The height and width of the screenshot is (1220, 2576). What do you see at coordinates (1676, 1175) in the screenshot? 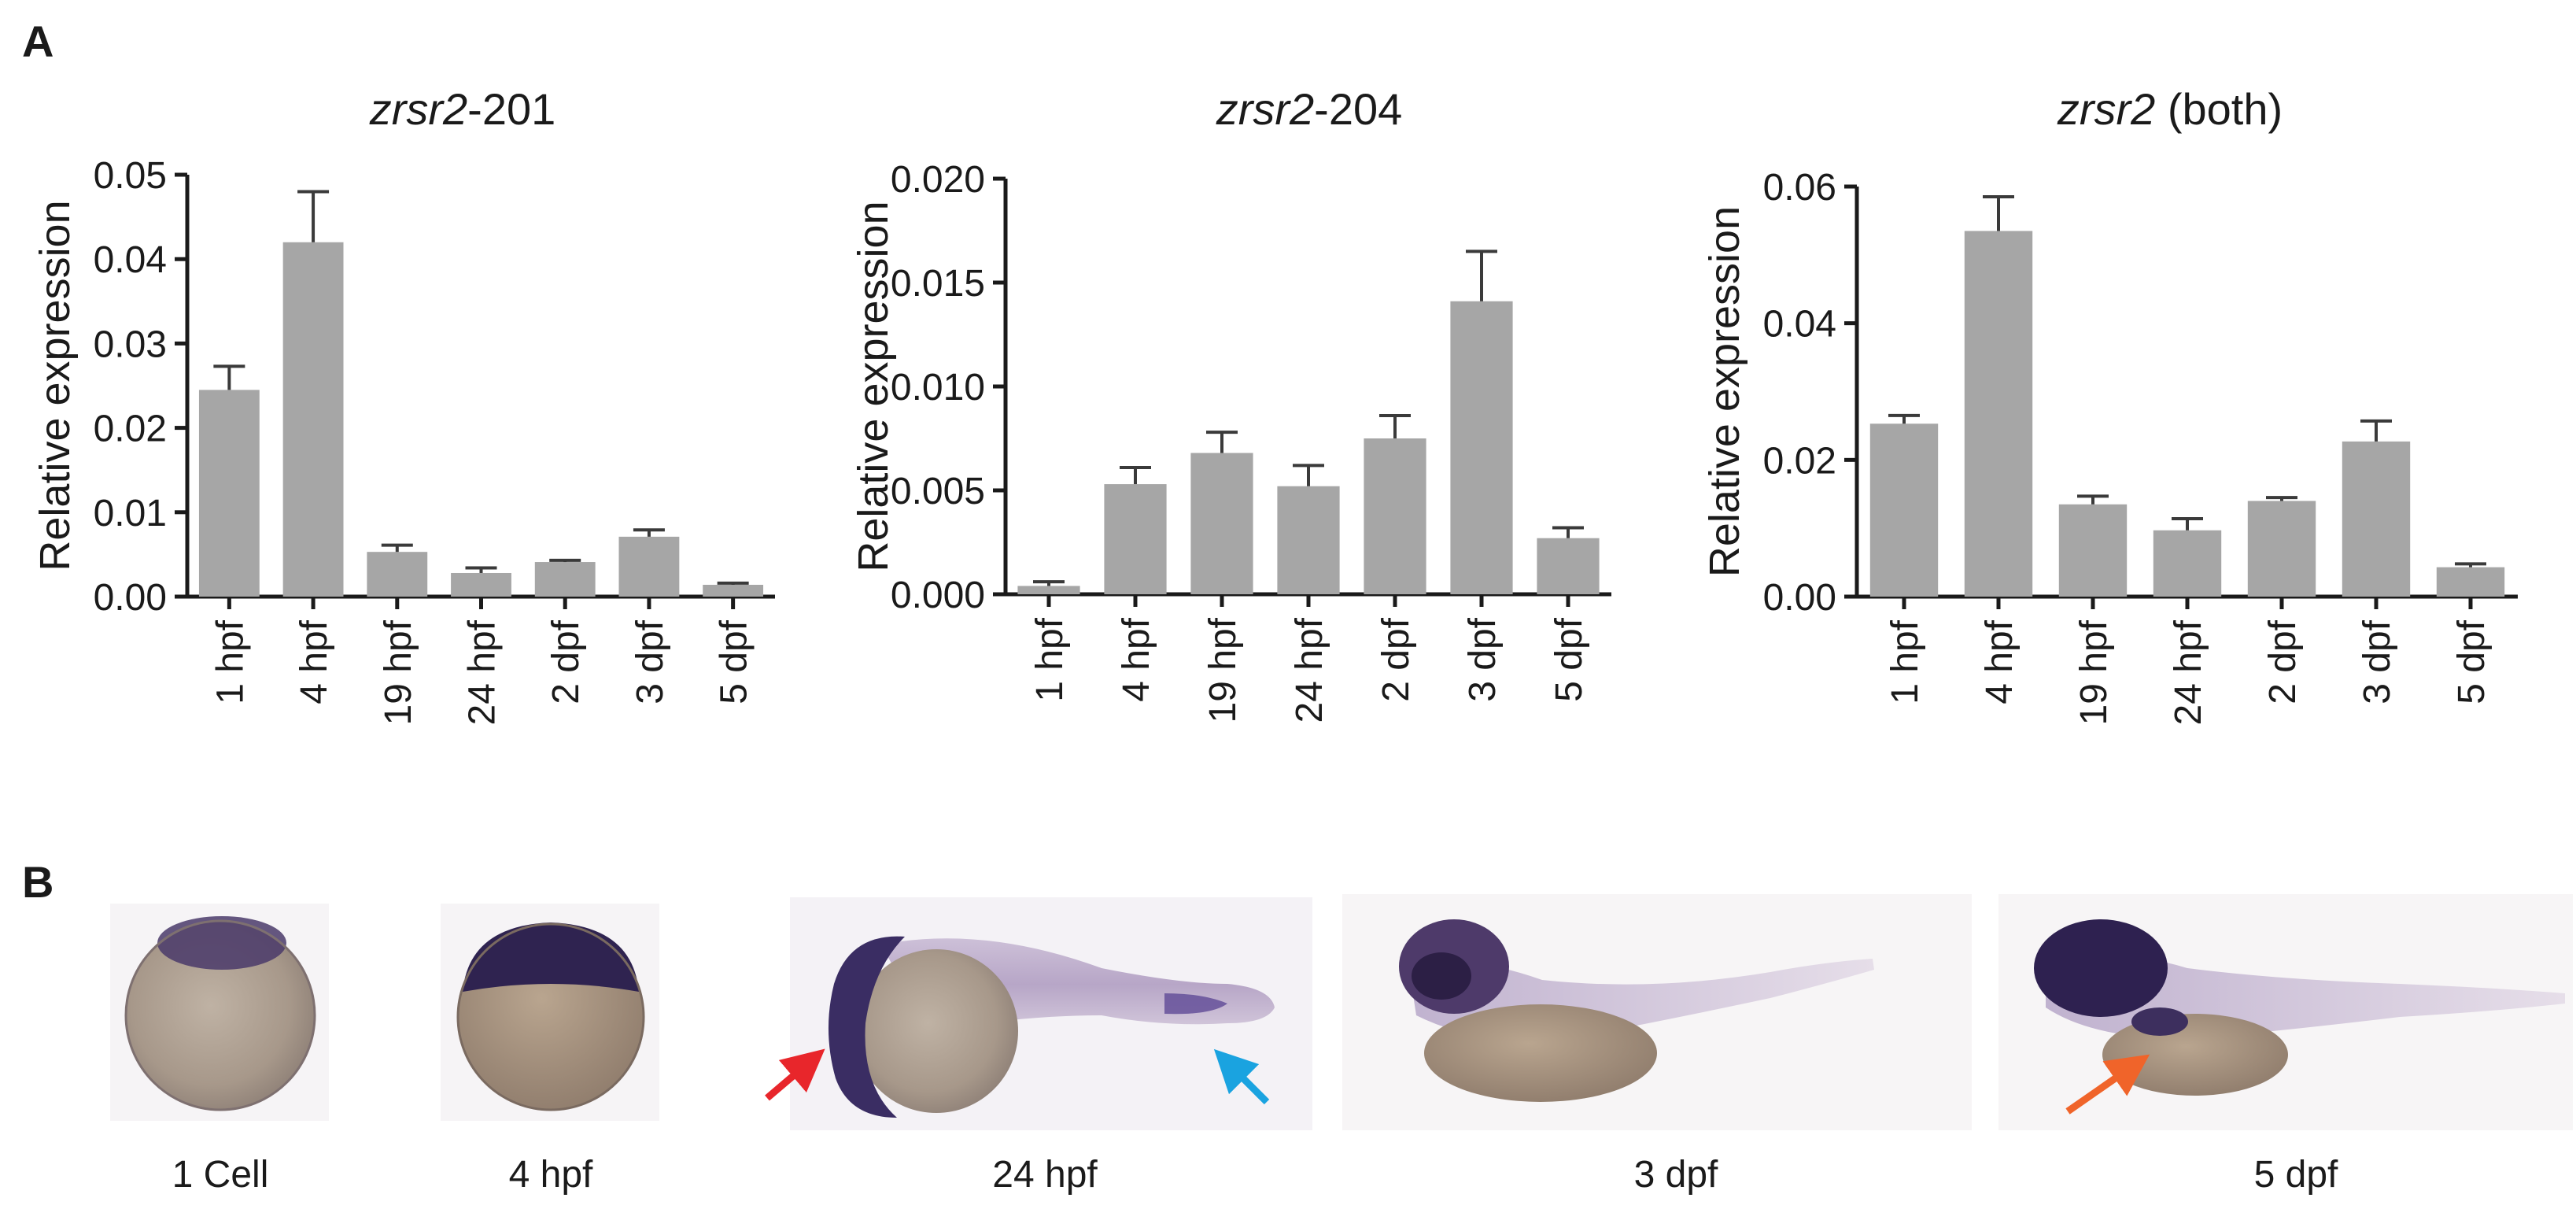
I see `caption-3-dpf: 3 dpf` at bounding box center [1676, 1175].